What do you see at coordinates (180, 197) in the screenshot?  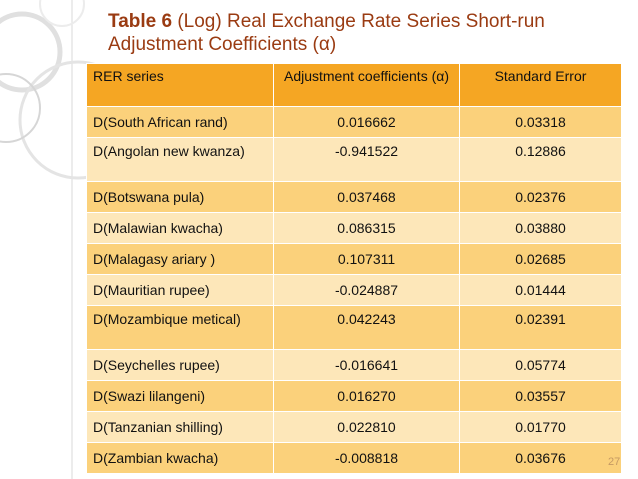 I see `cell-series: D(Botswana pula)` at bounding box center [180, 197].